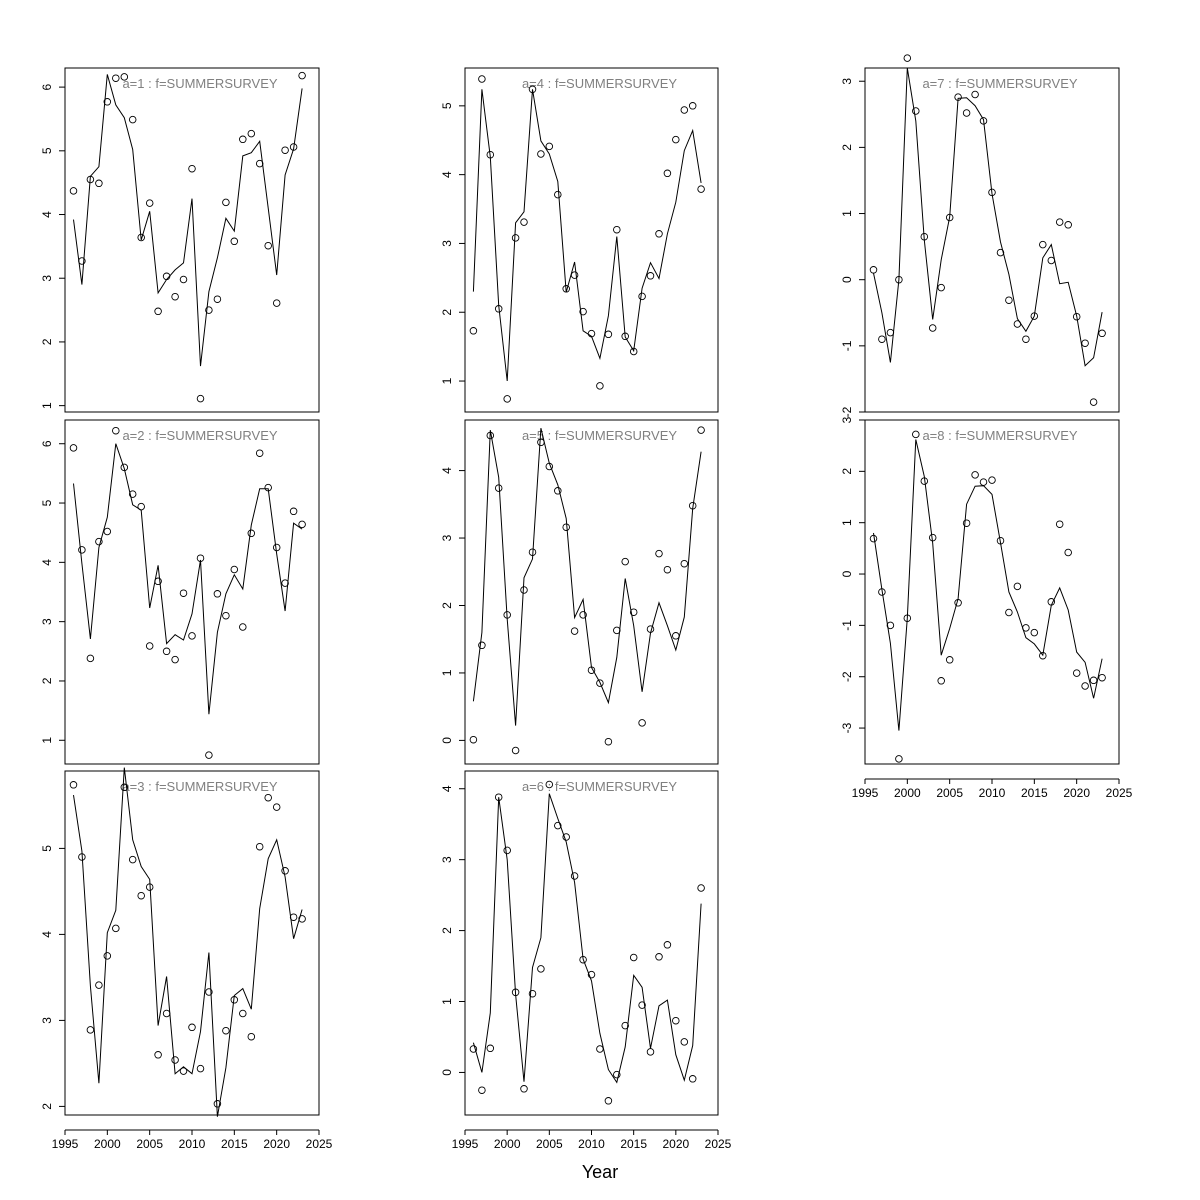 This screenshot has height=1200, width=1200. What do you see at coordinates (199, 786) in the screenshot?
I see `panel-title: a=3 : f=SUMMERSURVEY` at bounding box center [199, 786].